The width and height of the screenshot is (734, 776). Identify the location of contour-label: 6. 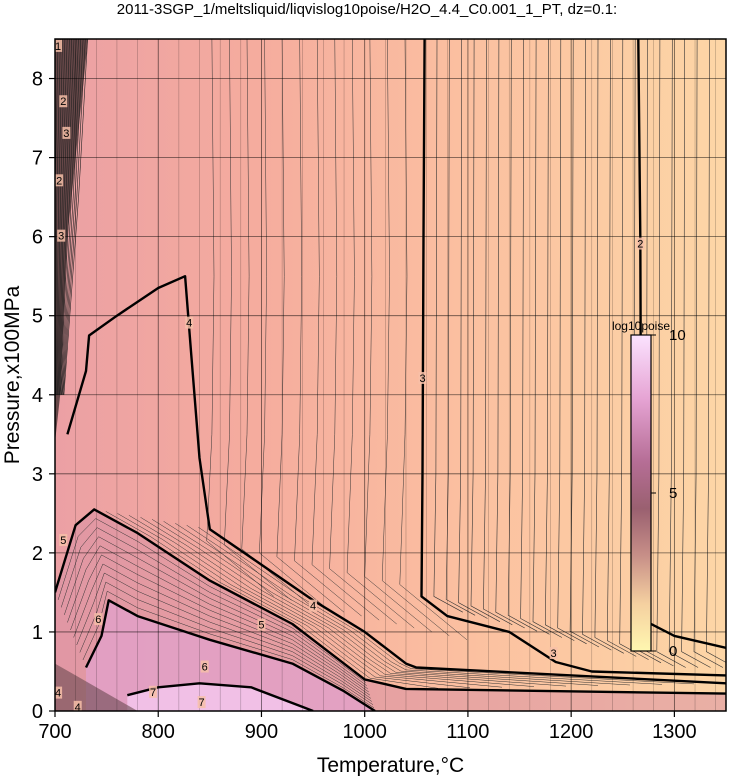
(204, 667).